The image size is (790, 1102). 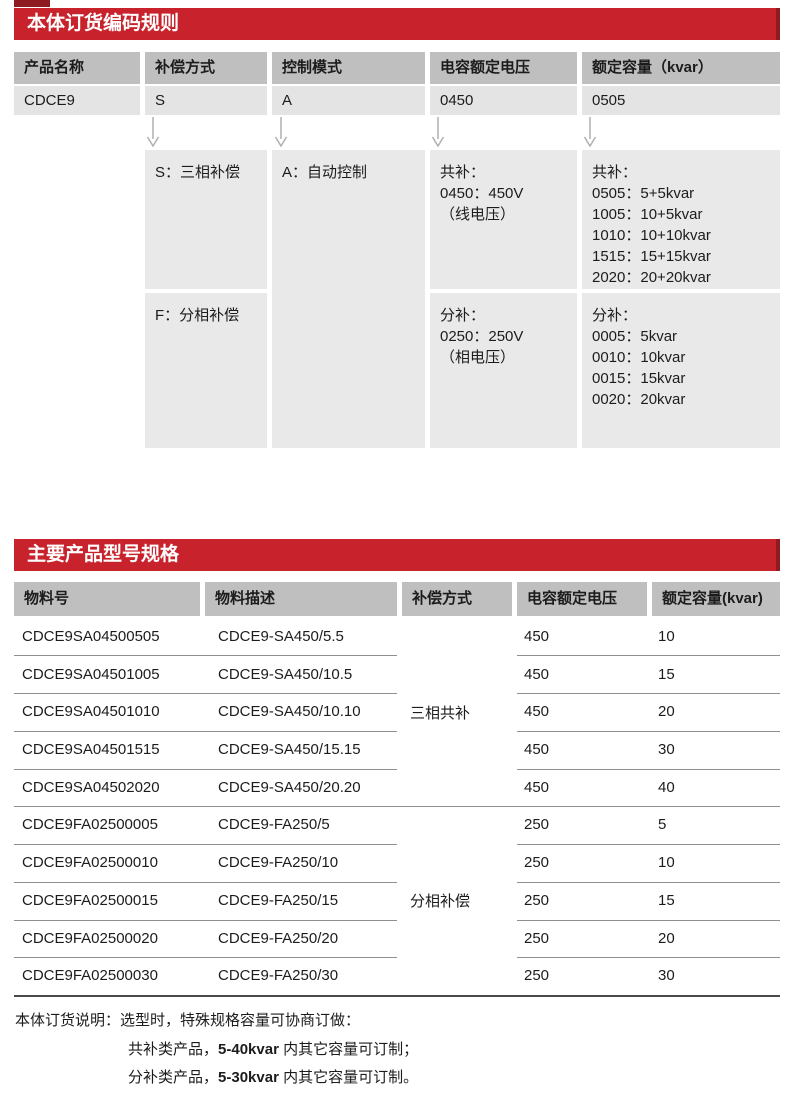 What do you see at coordinates (482, 193) in the screenshot?
I see `legend-line: 0450：450V` at bounding box center [482, 193].